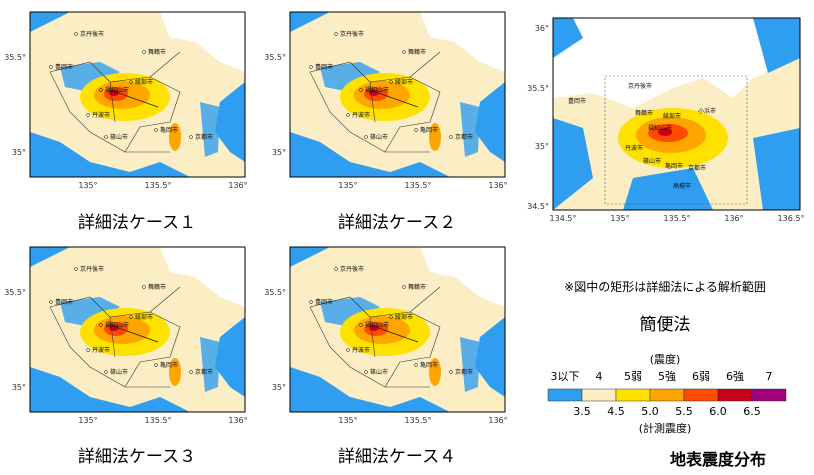 The height and width of the screenshot is (475, 814). I want to click on frame, so click(676, 114).